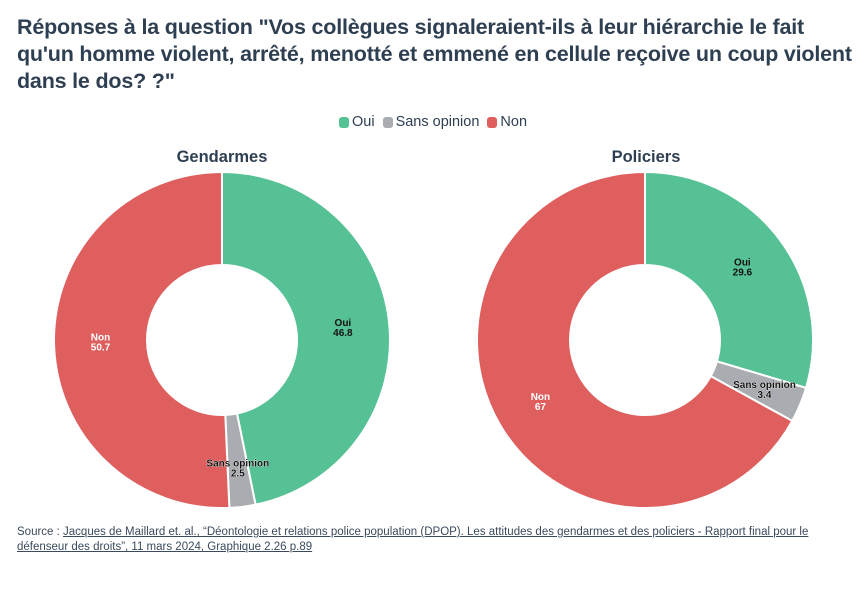 The image size is (866, 593). Describe the element at coordinates (646, 157) in the screenshot. I see `chart-subtitle-policiers: Policiers` at that location.